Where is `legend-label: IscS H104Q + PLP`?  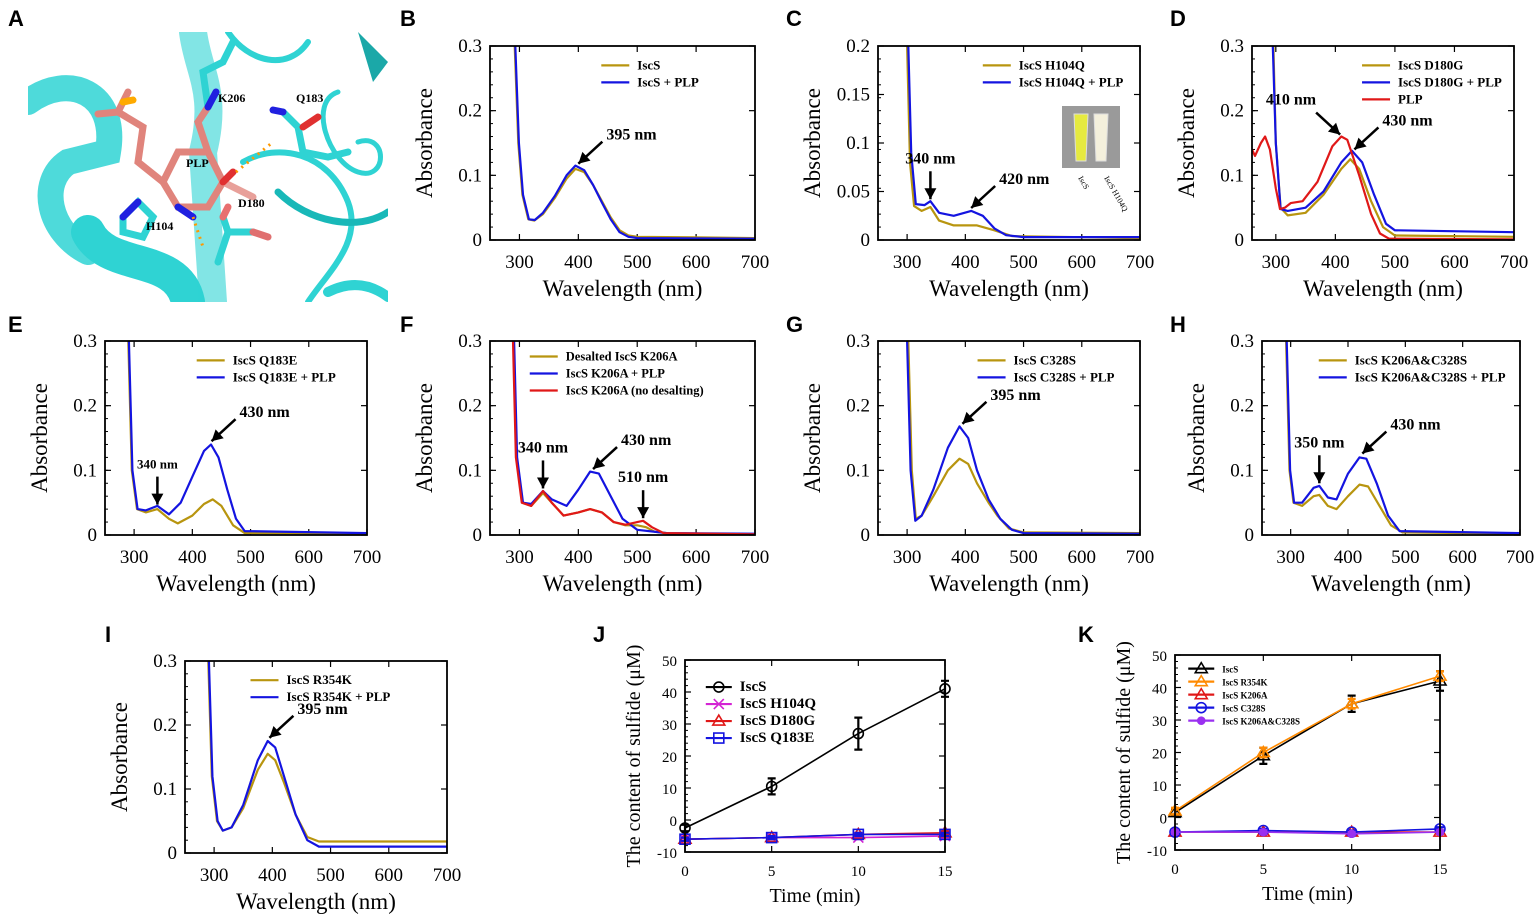
legend-label: IscS H104Q + PLP is located at coordinates (1071, 81).